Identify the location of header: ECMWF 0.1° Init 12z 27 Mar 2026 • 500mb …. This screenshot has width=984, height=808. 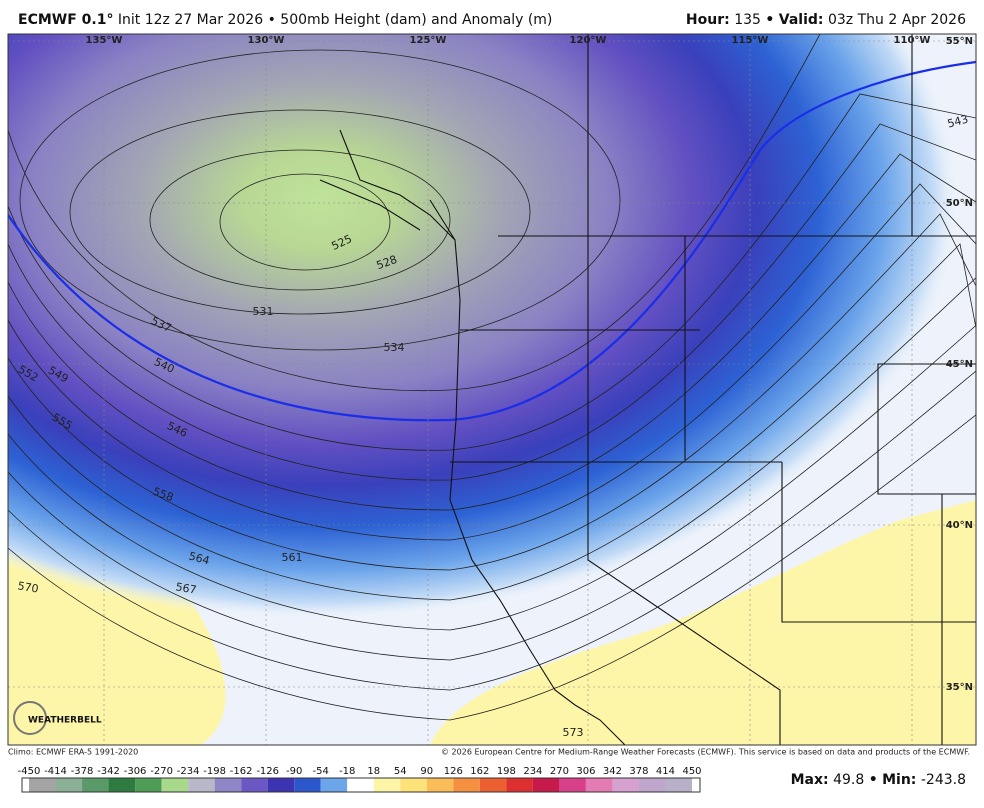
(492, 20).